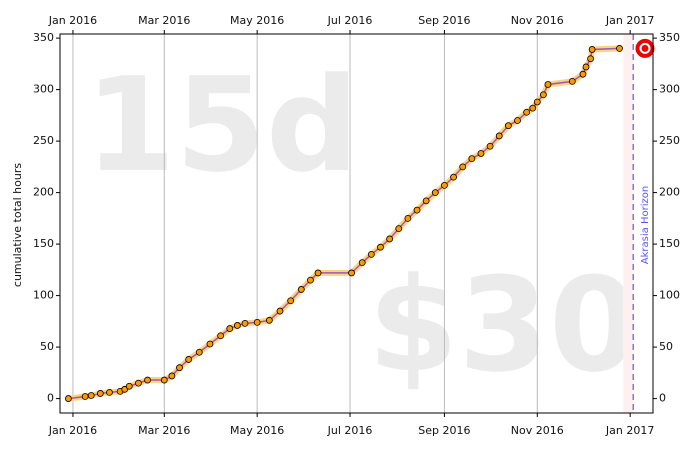 This screenshot has width=696, height=453. What do you see at coordinates (628, 223) in the screenshot?
I see `safety-zone` at bounding box center [628, 223].